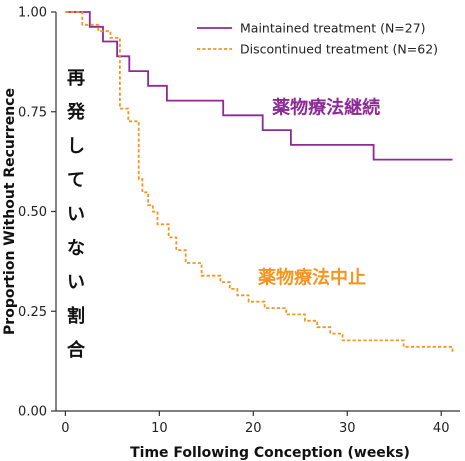 Image resolution: width=465 pixels, height=461 pixels. Describe the element at coordinates (76, 180) in the screenshot. I see `side-label-char: て` at that location.